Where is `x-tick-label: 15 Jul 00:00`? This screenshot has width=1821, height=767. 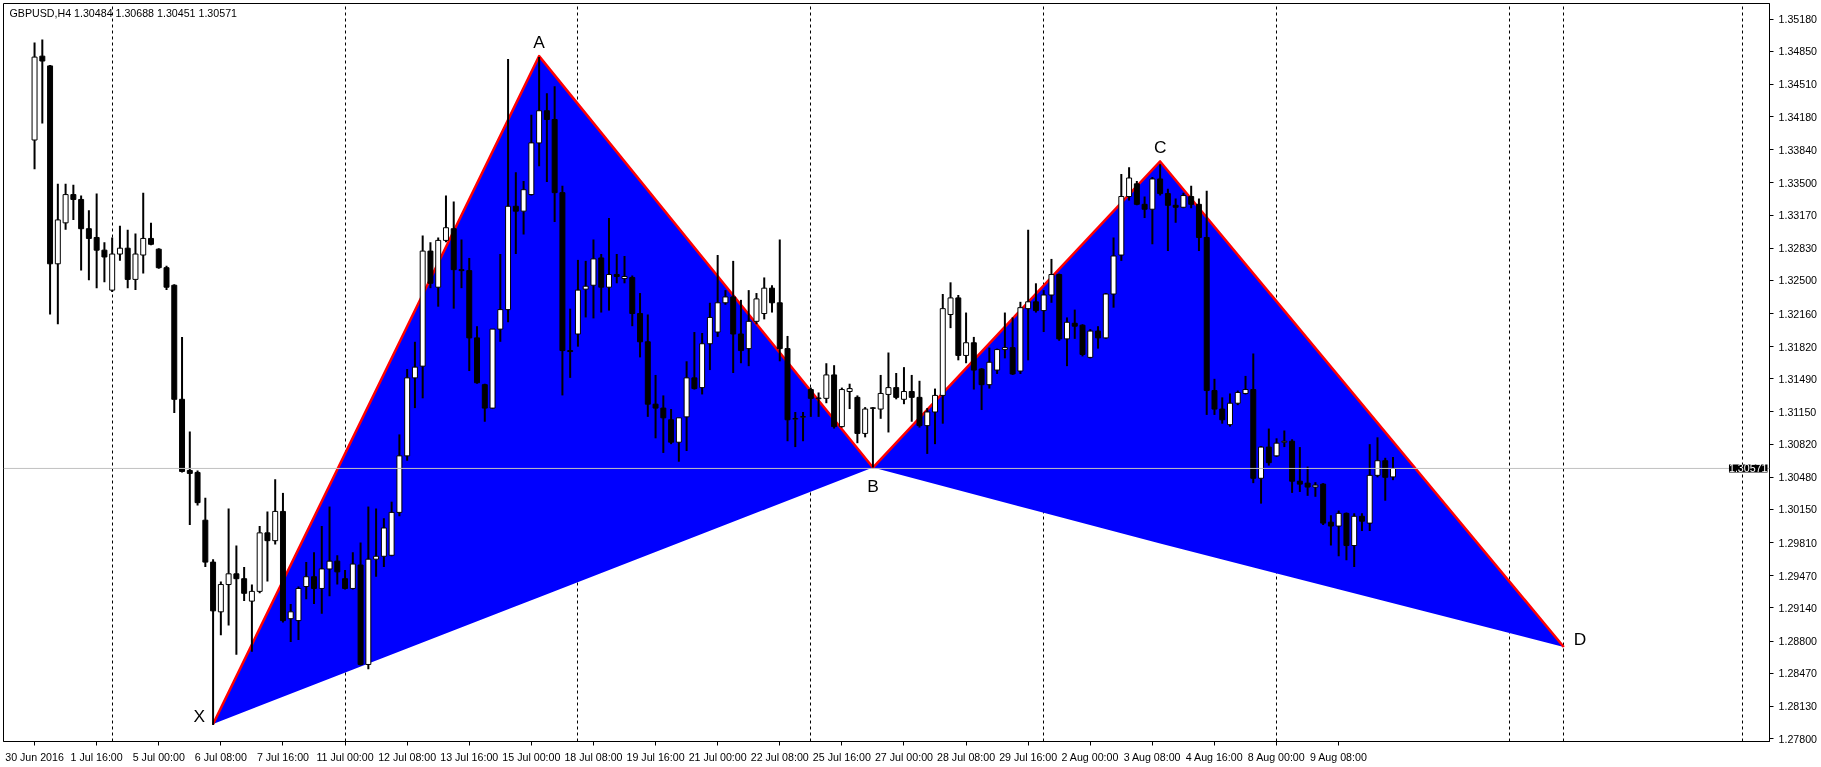 x-tick-label: 15 Jul 00:00 is located at coordinates (531, 756).